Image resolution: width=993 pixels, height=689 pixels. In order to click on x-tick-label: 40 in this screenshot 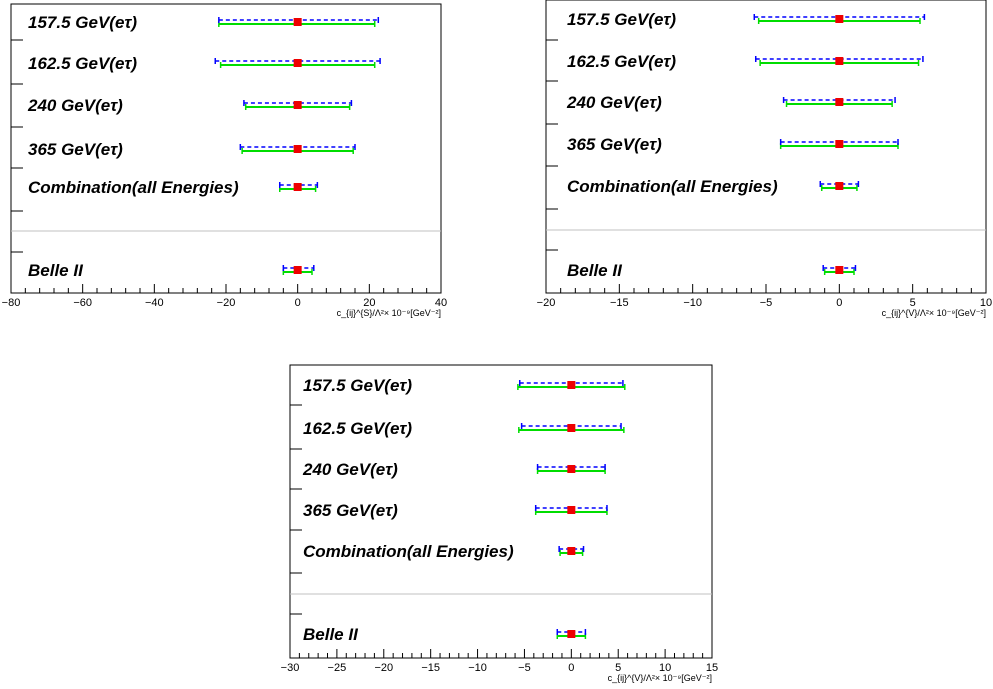, I will do `click(441, 303)`.